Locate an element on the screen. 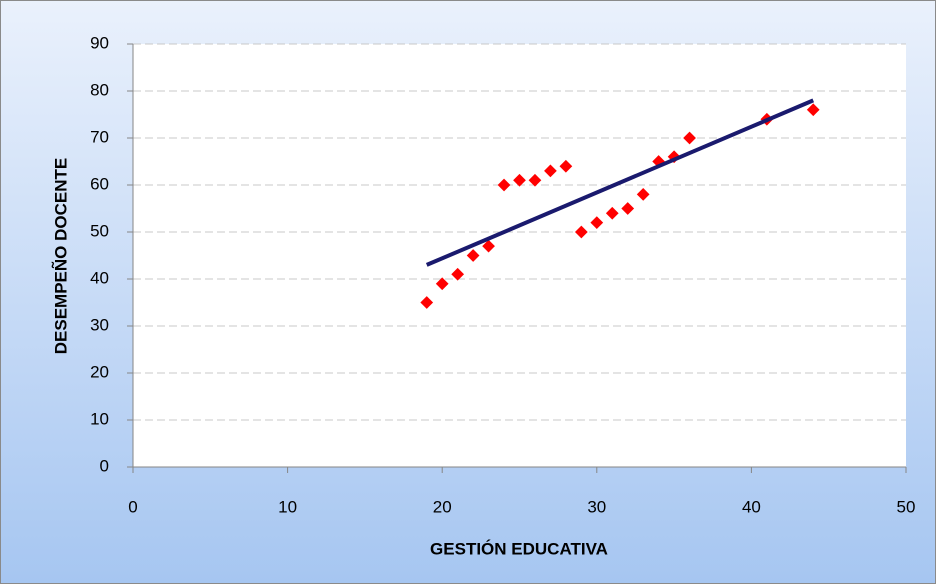  y-tick-label: 80 is located at coordinates (99, 89).